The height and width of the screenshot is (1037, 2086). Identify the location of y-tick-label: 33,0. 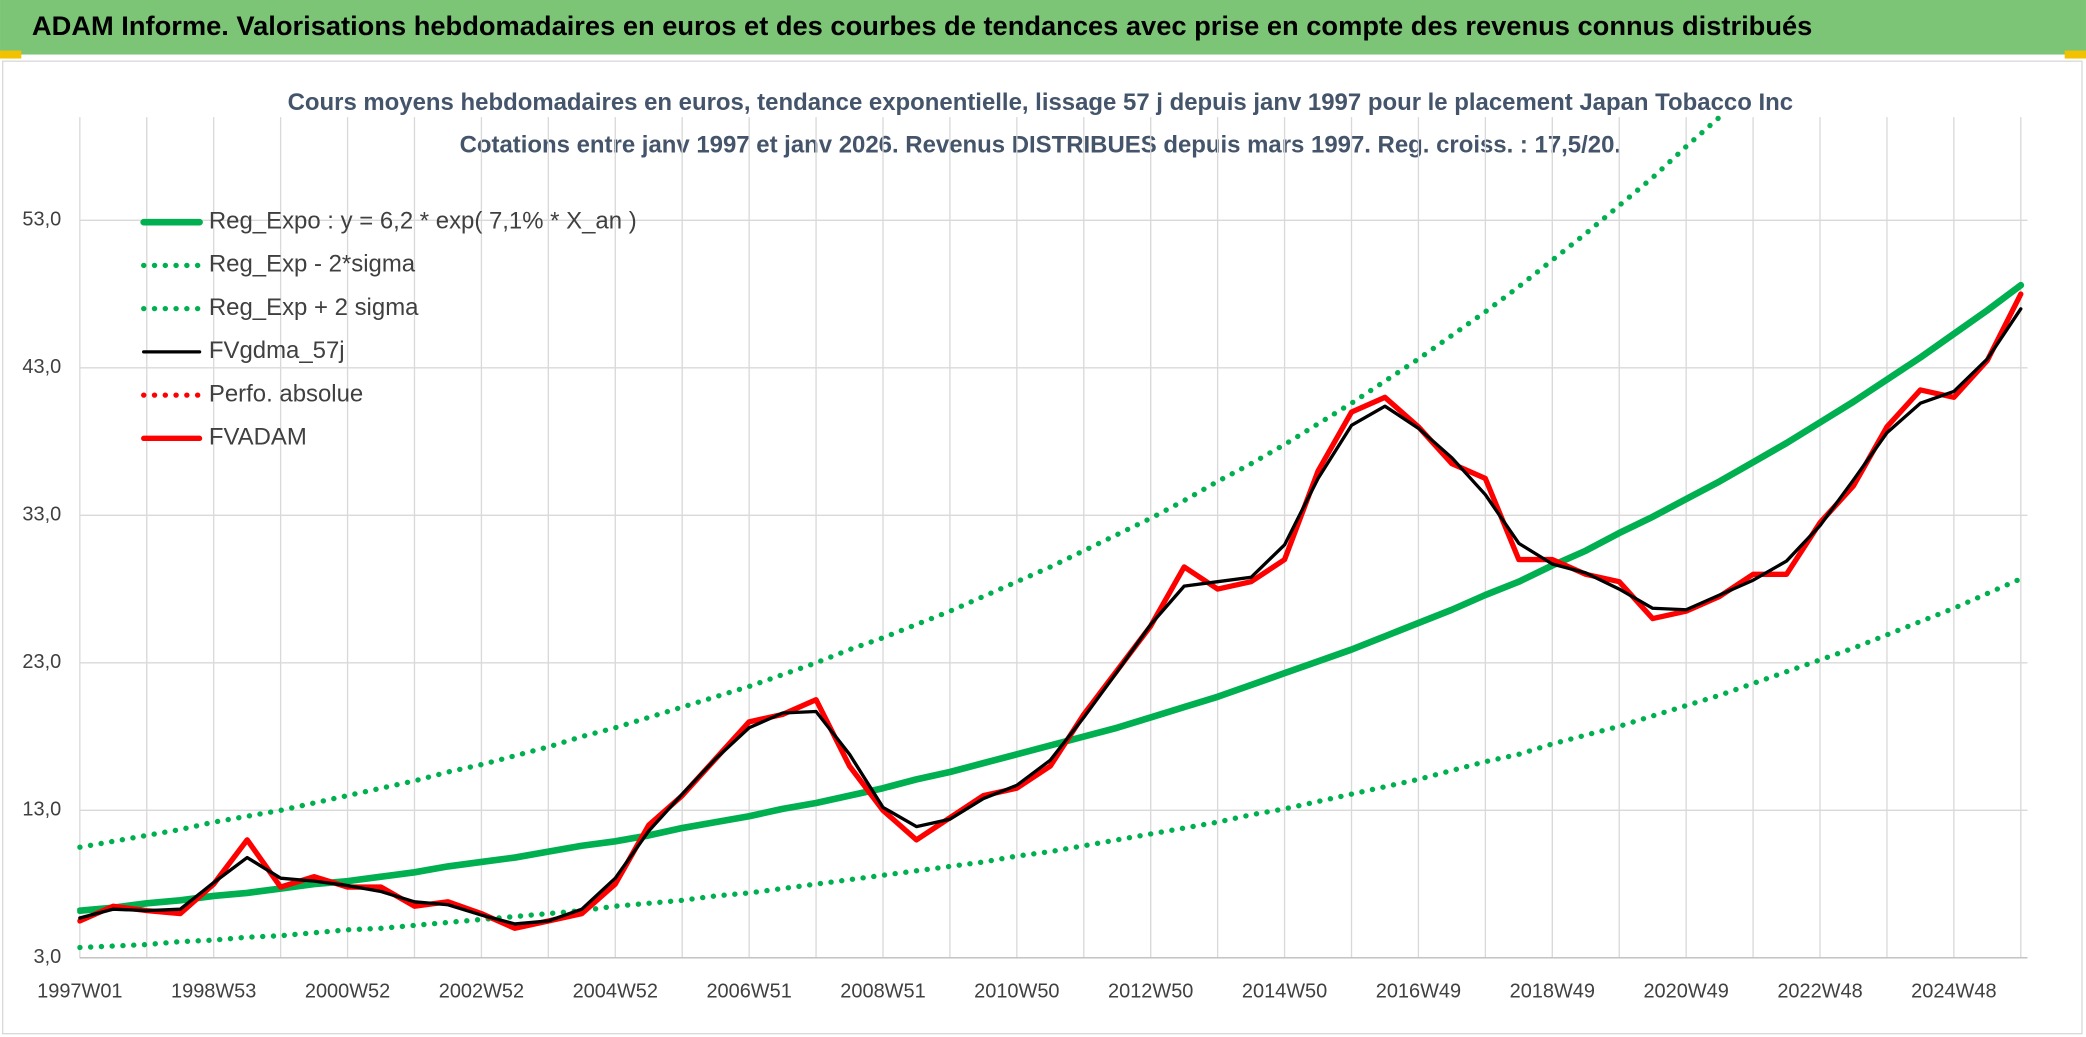
(41, 515).